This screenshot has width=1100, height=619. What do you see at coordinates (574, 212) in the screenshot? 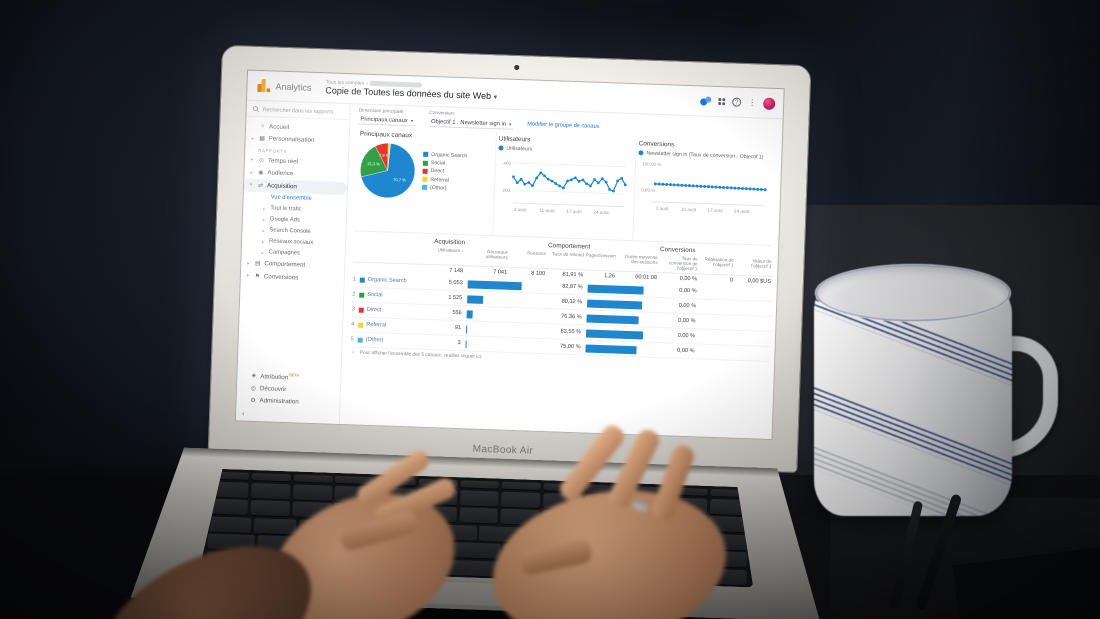
I see `x-tick-label: 17 août` at bounding box center [574, 212].